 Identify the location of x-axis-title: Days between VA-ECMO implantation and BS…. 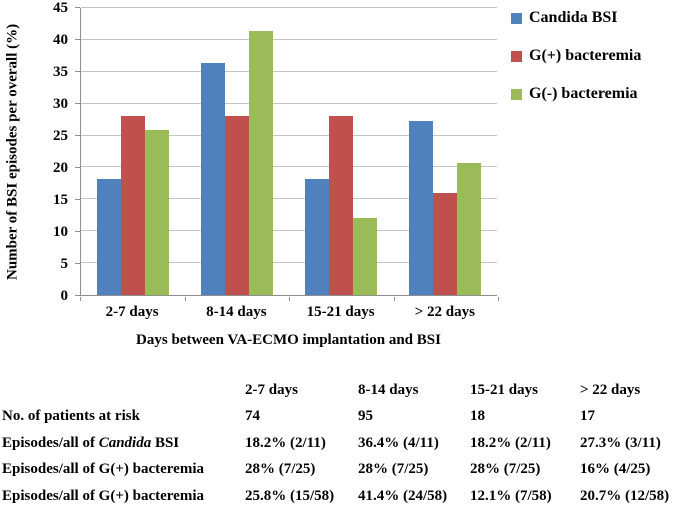
(288, 340).